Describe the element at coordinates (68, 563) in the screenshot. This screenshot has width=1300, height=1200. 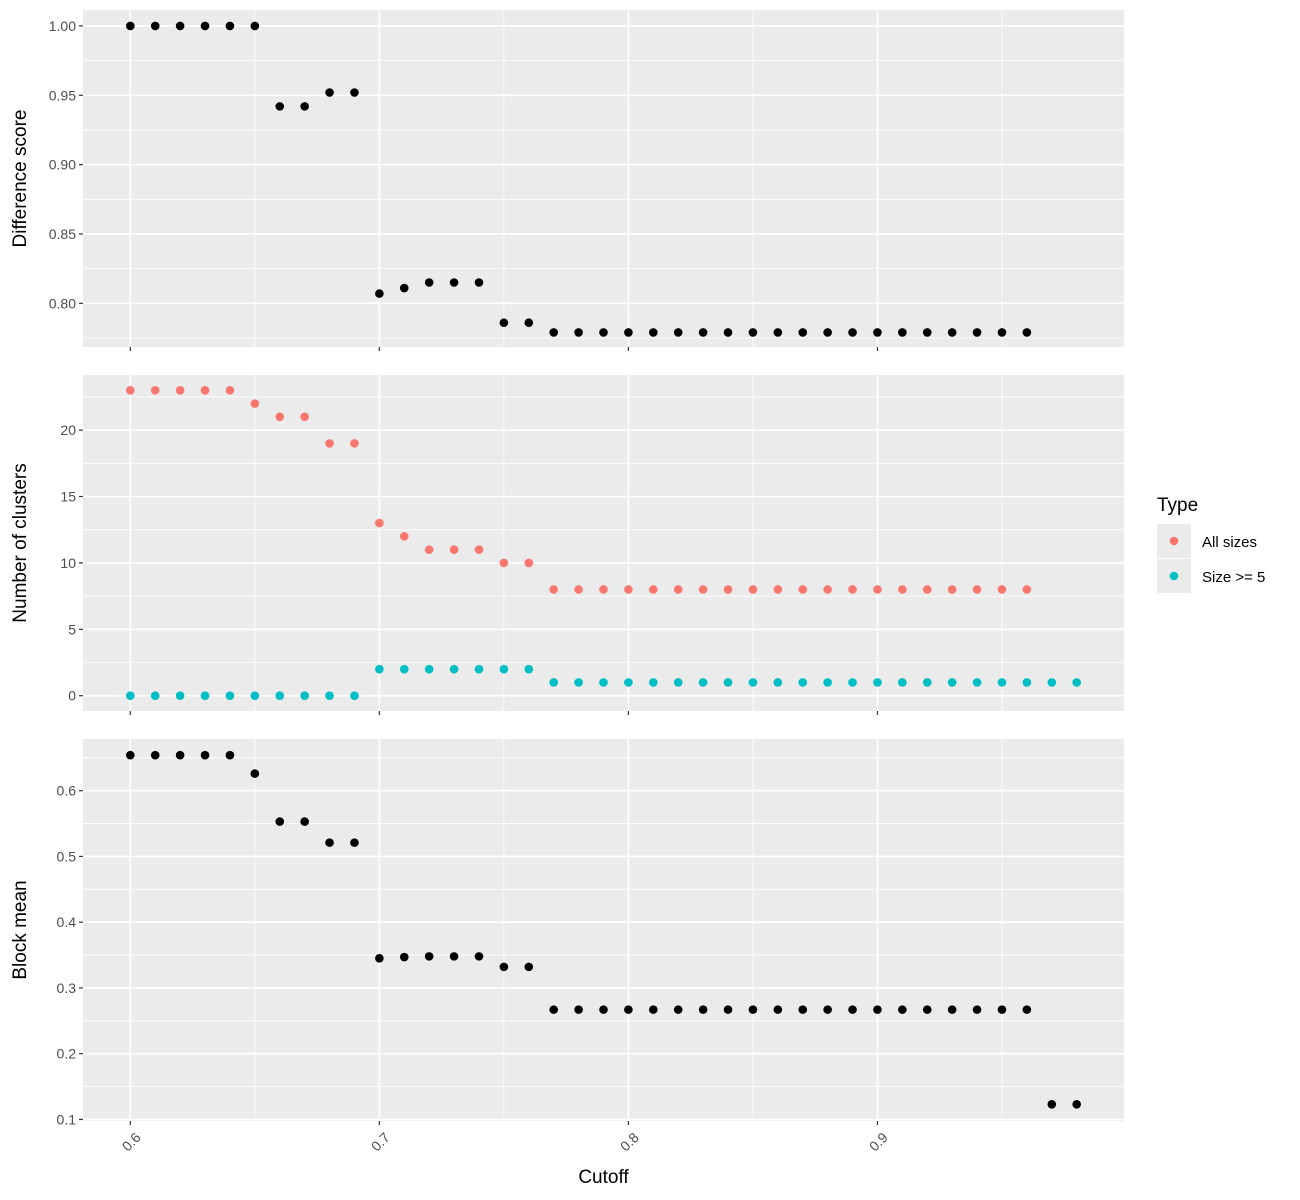
I see `y-tick-label: 10` at that location.